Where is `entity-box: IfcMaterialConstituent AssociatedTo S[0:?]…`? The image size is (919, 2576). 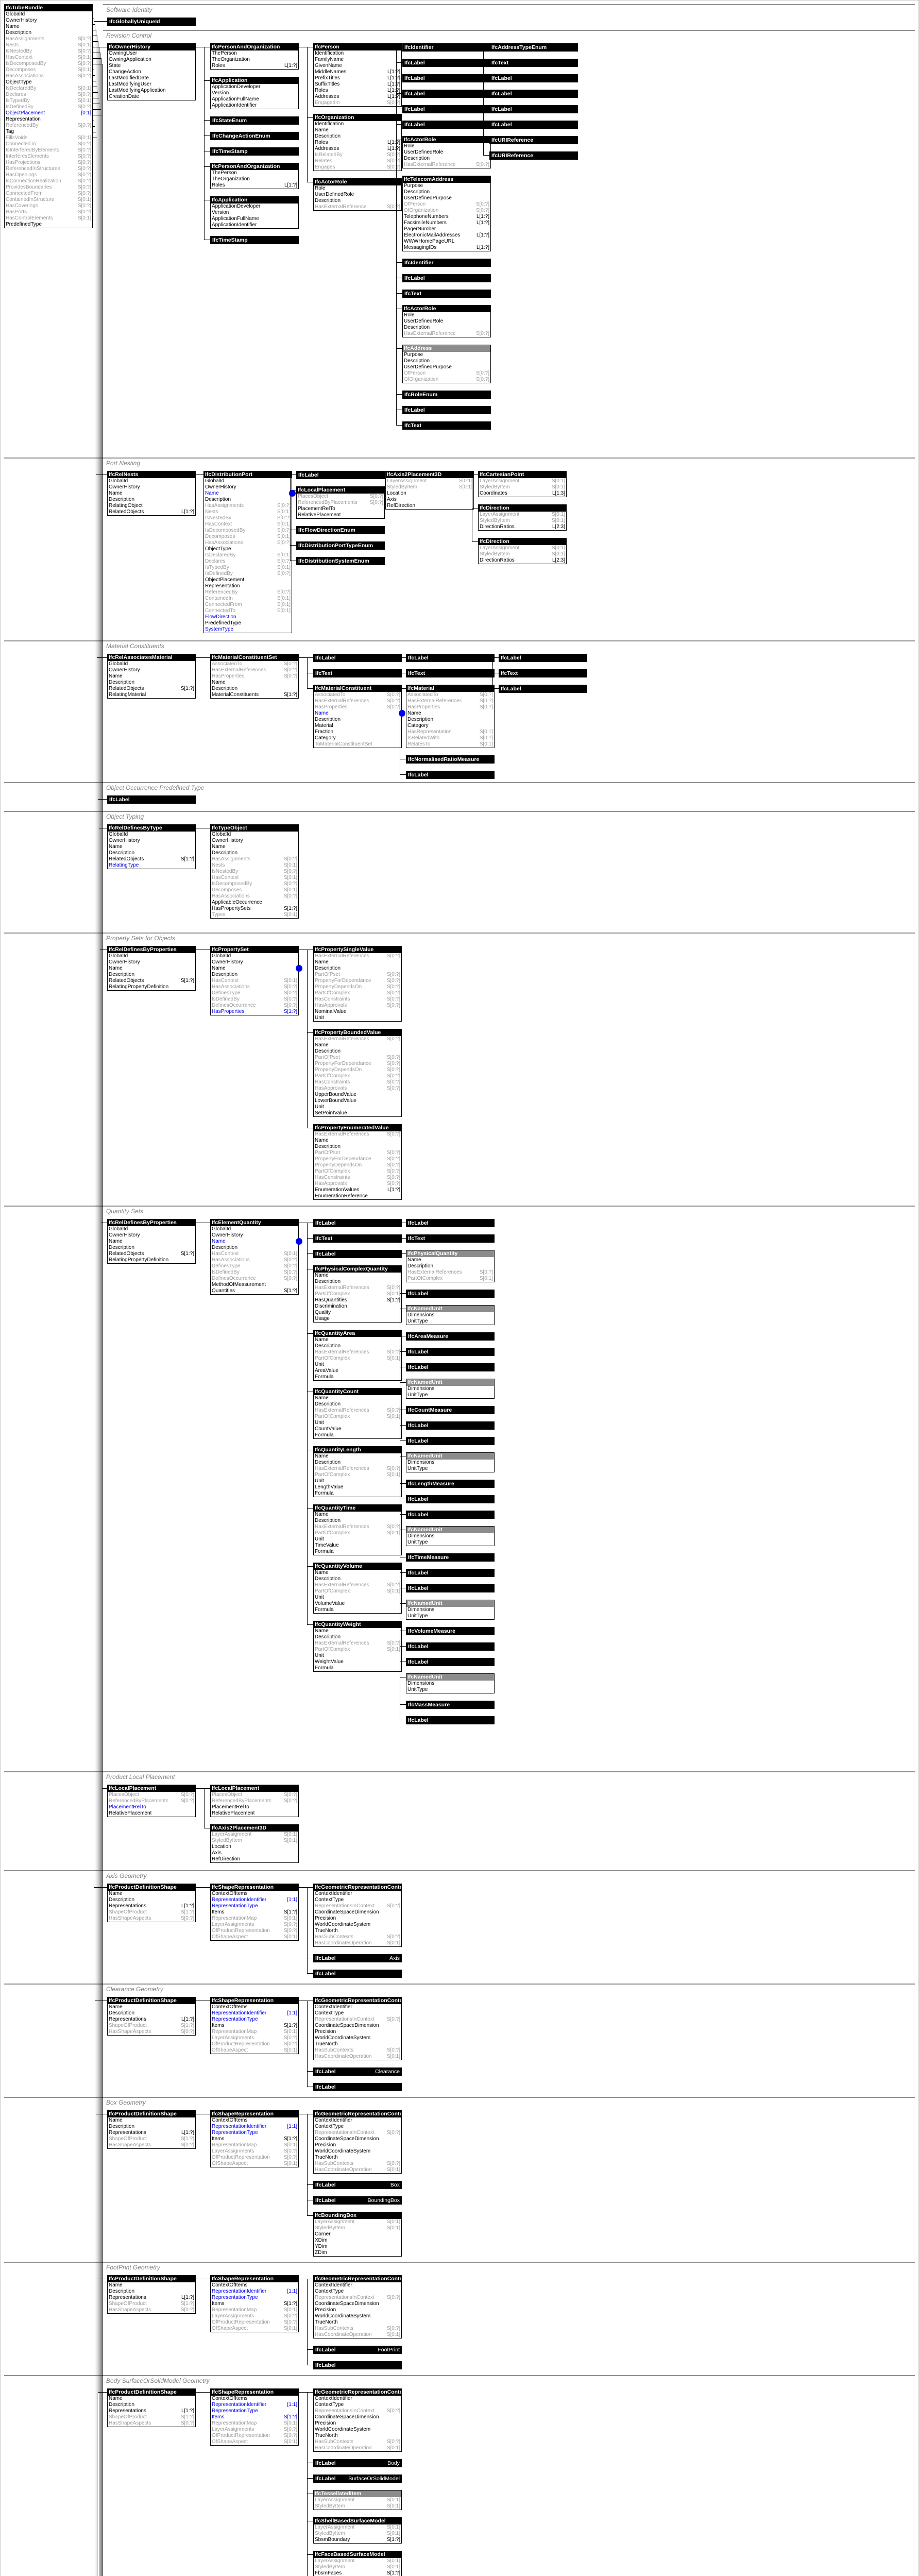 entity-box: IfcMaterialConstituent AssociatedTo S[0:?]… is located at coordinates (359, 716).